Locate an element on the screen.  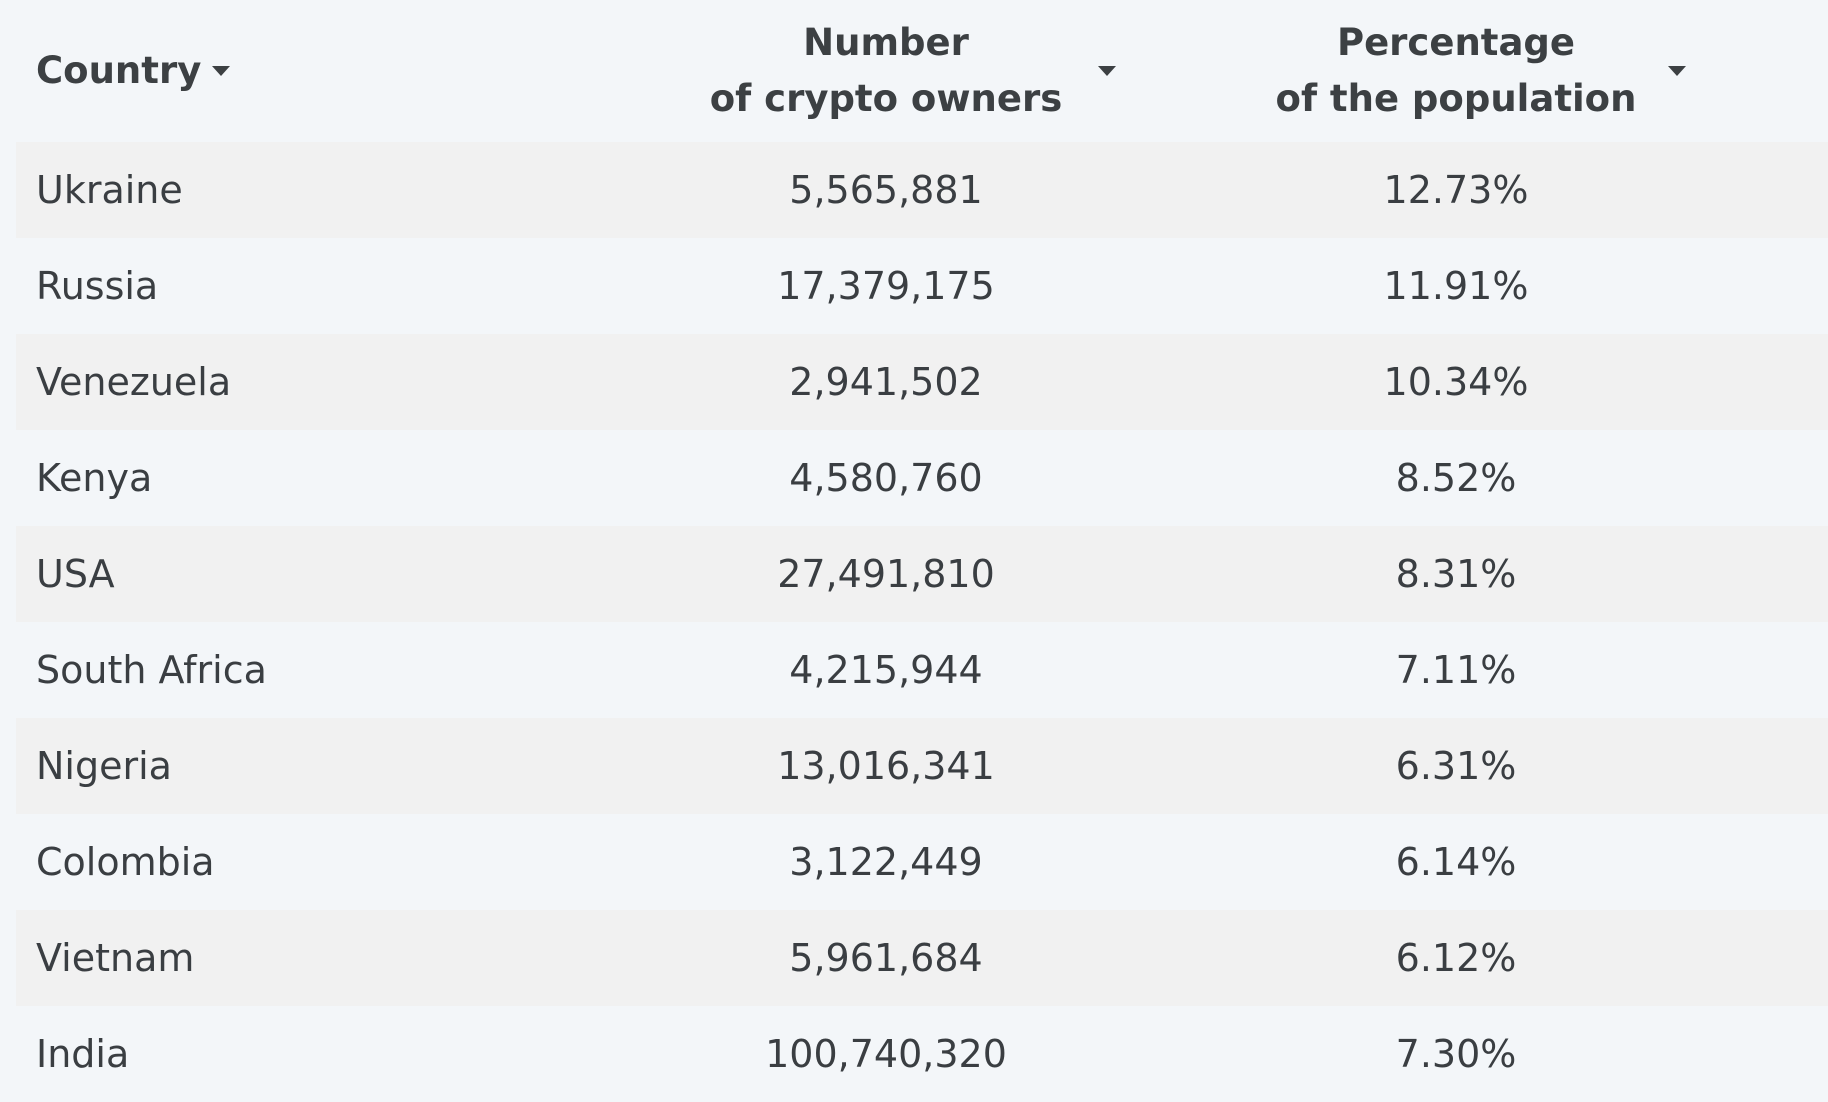
cell-country: Colombia is located at coordinates (125, 862).